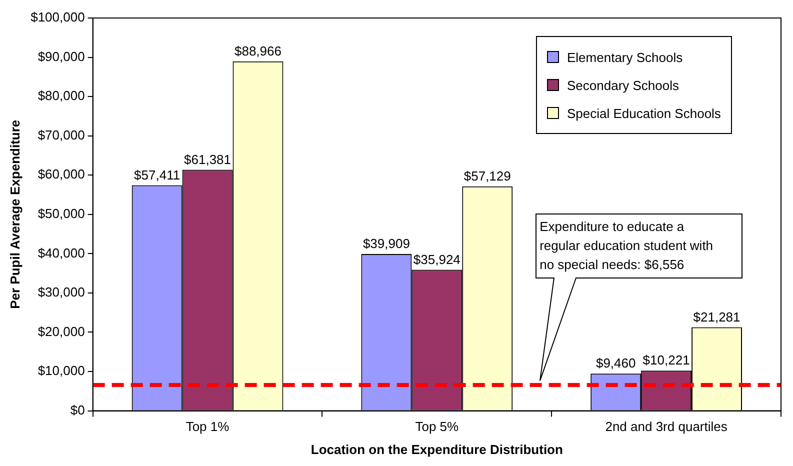  Describe the element at coordinates (61, 134) in the screenshot. I see `y-tick-label: $70,000` at that location.